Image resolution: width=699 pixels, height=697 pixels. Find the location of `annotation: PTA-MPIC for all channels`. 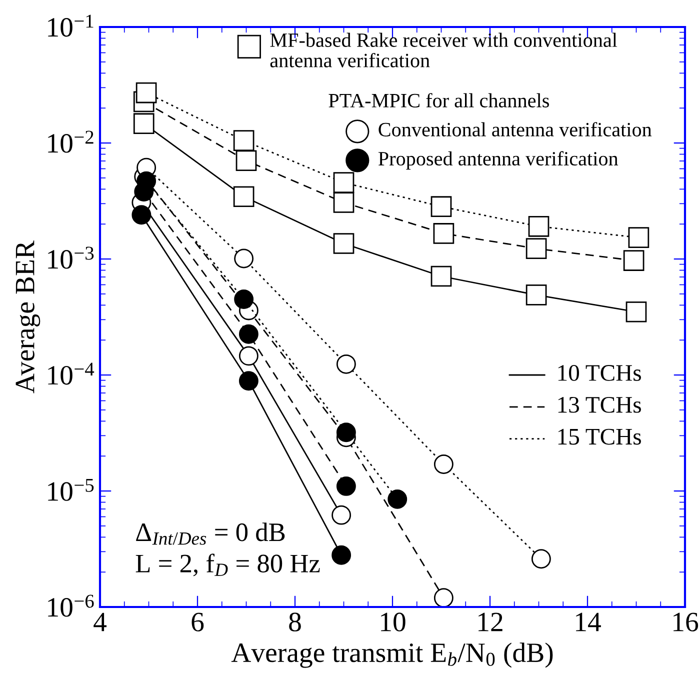

annotation: PTA-MPIC for all channels is located at coordinates (438, 100).